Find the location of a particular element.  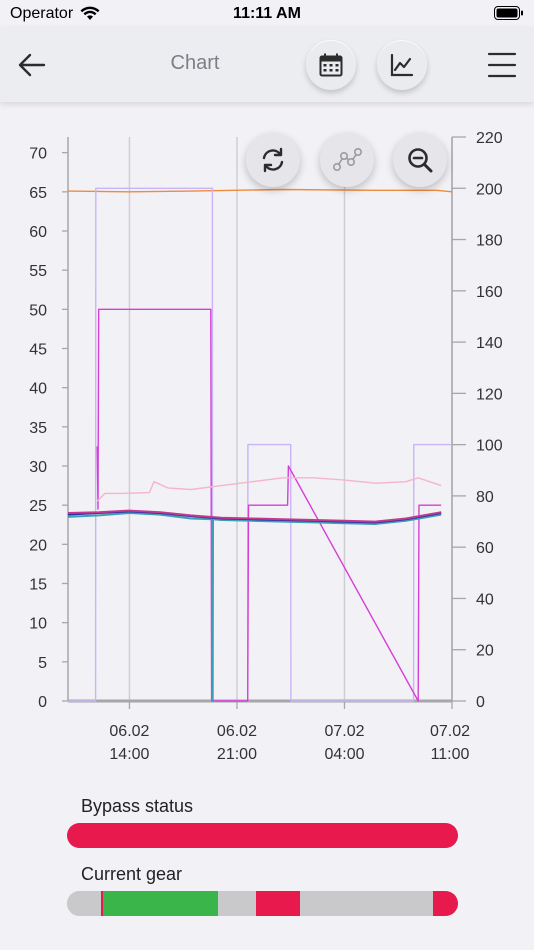

y-left-tick-label: 50 is located at coordinates (38, 310).